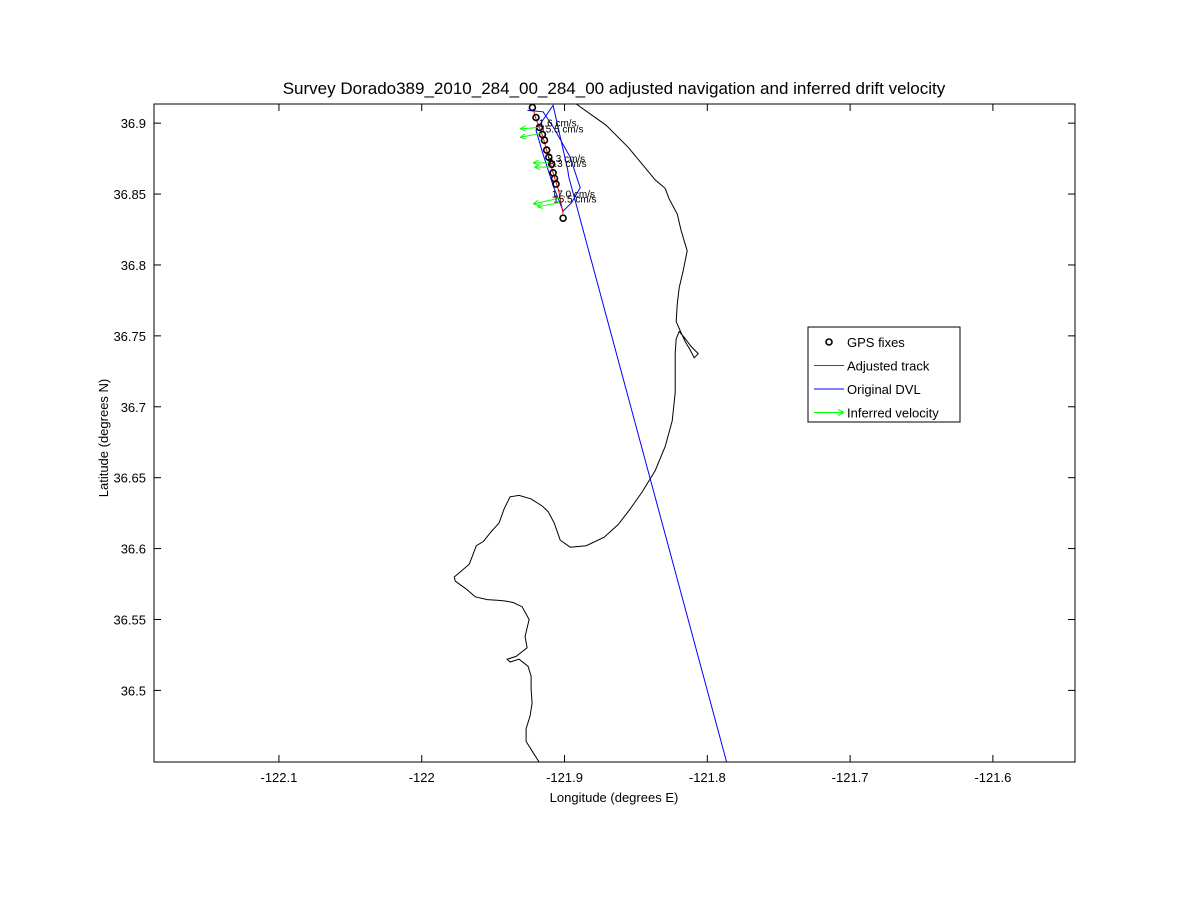 The width and height of the screenshot is (1188, 900). I want to click on x-tick-label: -121.9, so click(564, 777).